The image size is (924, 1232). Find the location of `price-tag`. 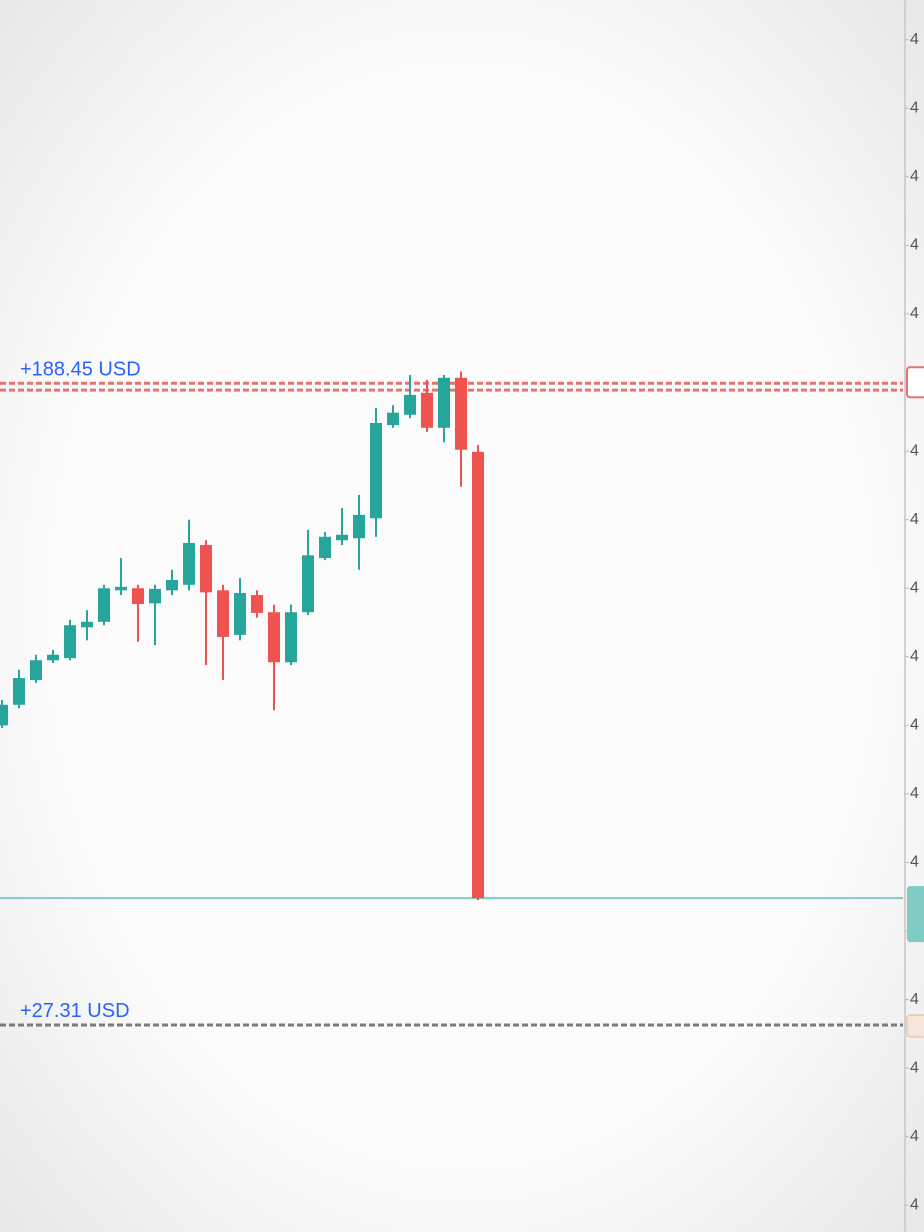

price-tag is located at coordinates (915, 914).